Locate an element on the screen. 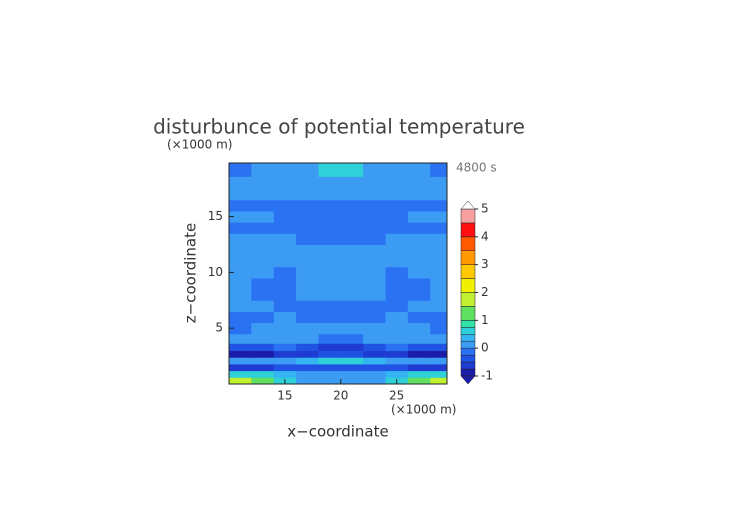 The image size is (752, 532). x-unit: (×1000 m) is located at coordinates (423, 410).